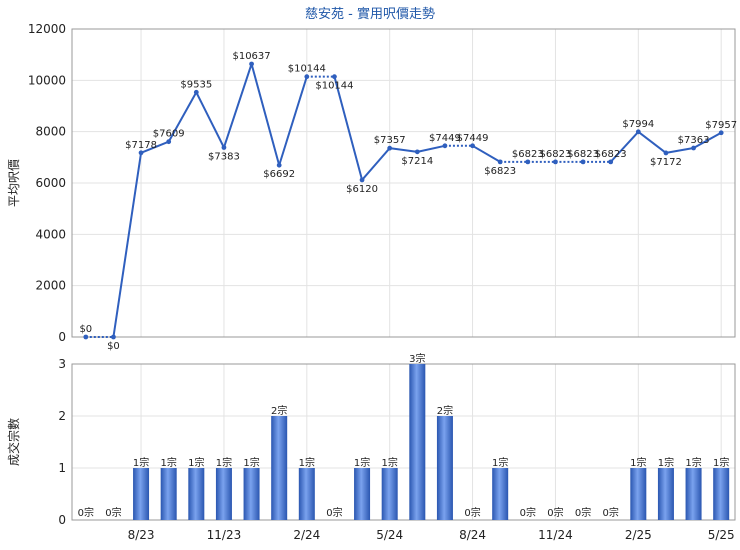 The image size is (740, 550). Describe the element at coordinates (666, 162) in the screenshot. I see `price-data-label: $7172` at that location.